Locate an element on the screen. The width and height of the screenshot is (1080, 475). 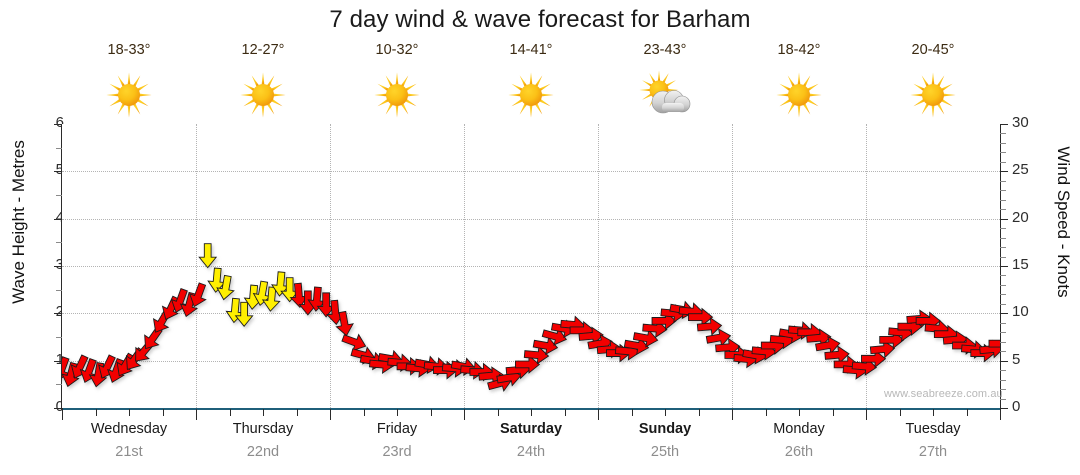
left-axis-tick-label: 4 is located at coordinates (59, 217).